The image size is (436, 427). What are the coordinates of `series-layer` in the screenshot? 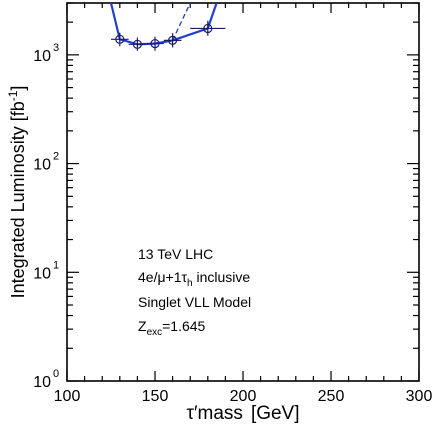 It's located at (163, 24).